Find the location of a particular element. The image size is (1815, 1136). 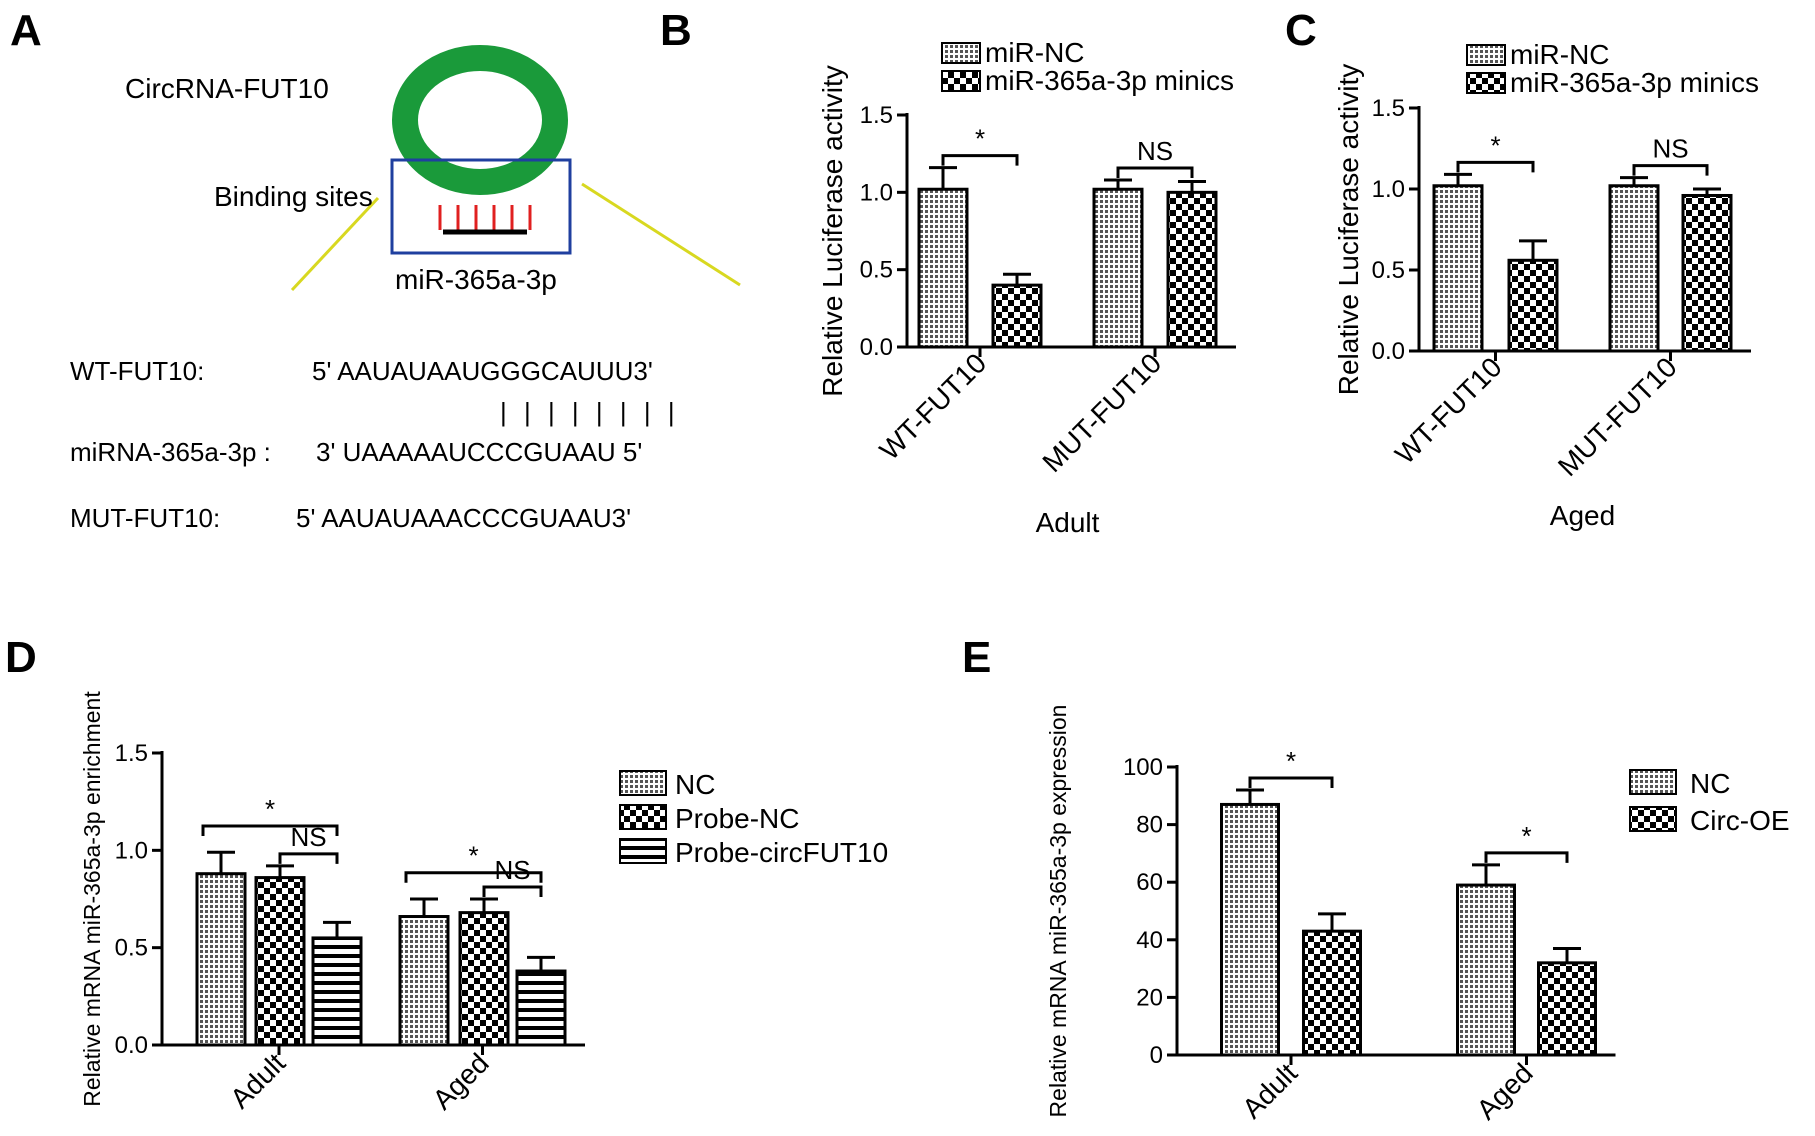

seq-name-mirna: miRNA-365a-3p : is located at coordinates (170, 452).